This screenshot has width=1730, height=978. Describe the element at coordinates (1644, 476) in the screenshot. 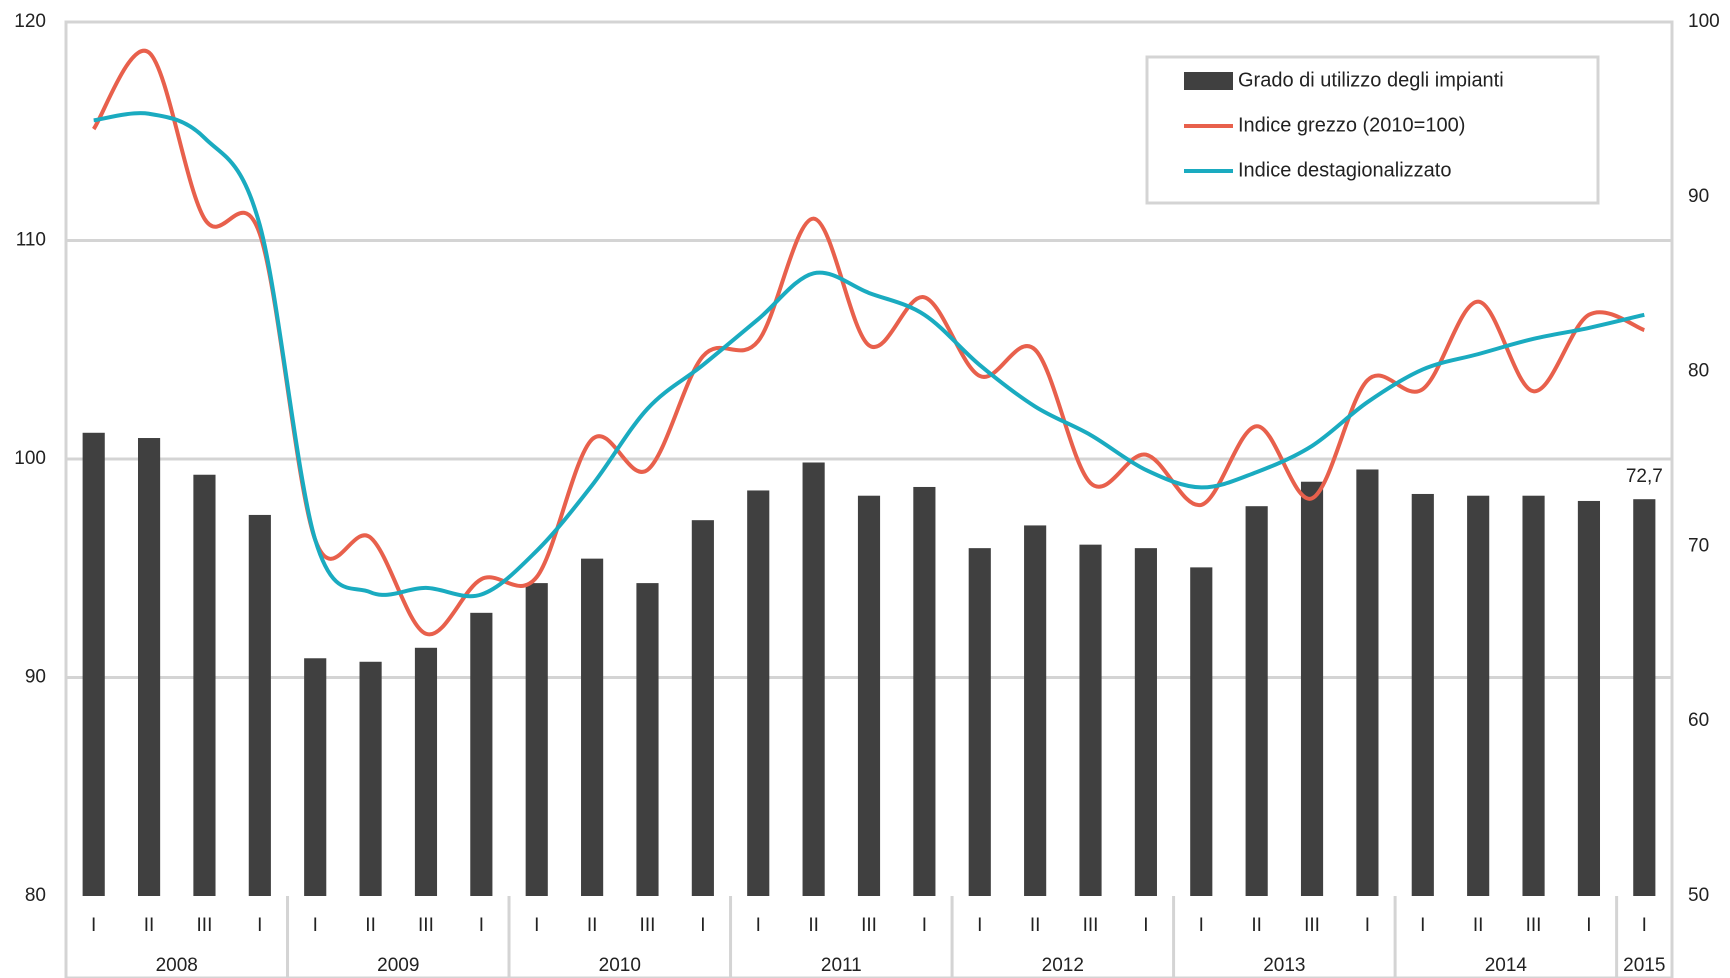

I see `value-label: 72,7` at that location.